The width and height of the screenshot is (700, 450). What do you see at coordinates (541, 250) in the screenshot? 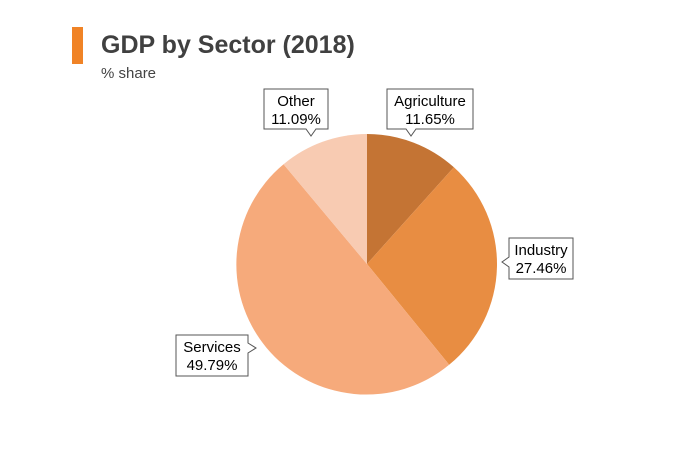
I see `slice-label-industry: Industry` at bounding box center [541, 250].